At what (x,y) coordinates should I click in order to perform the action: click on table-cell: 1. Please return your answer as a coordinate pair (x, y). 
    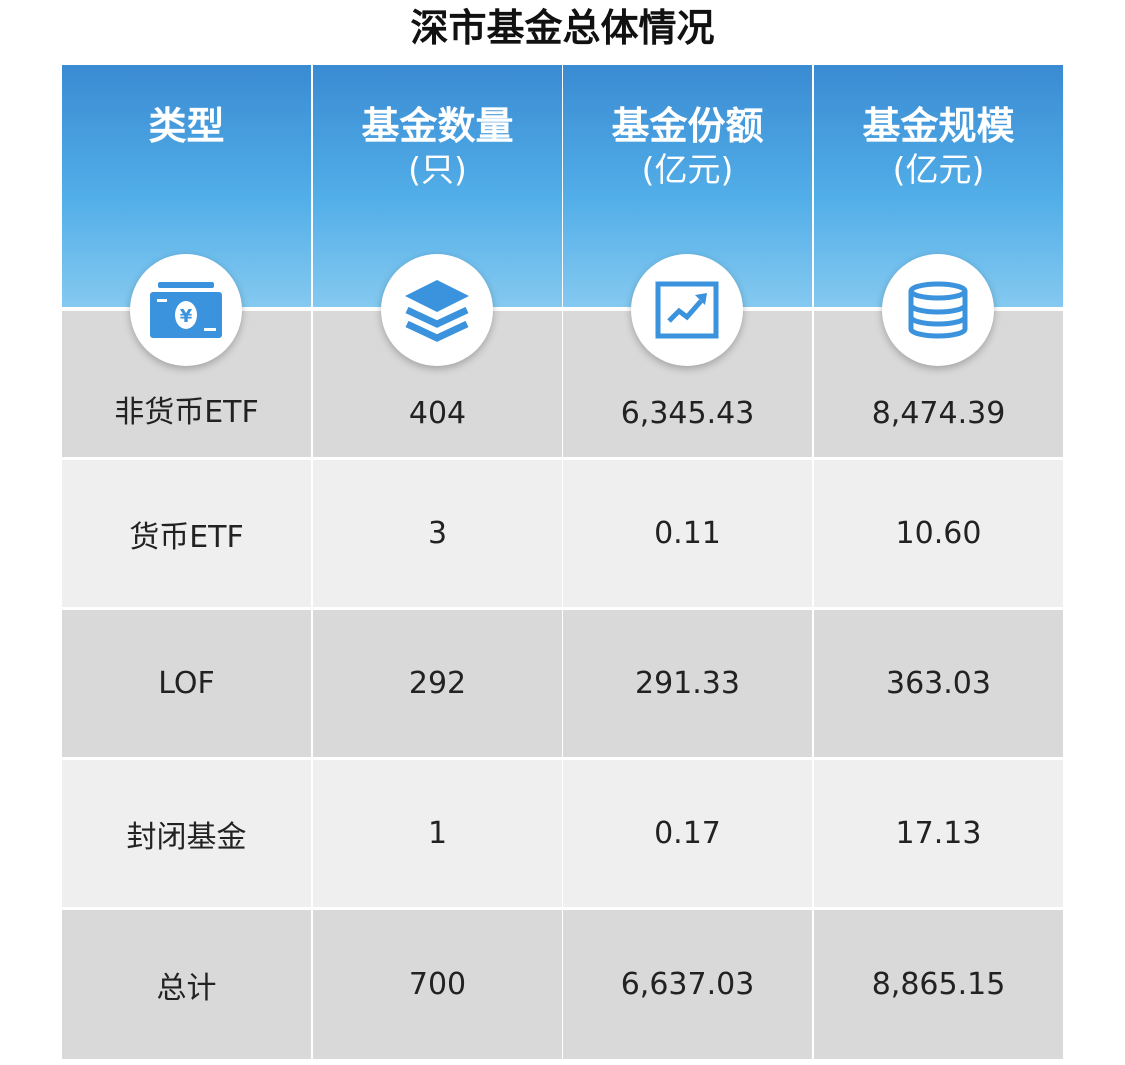
    Looking at the image, I should click on (437, 833).